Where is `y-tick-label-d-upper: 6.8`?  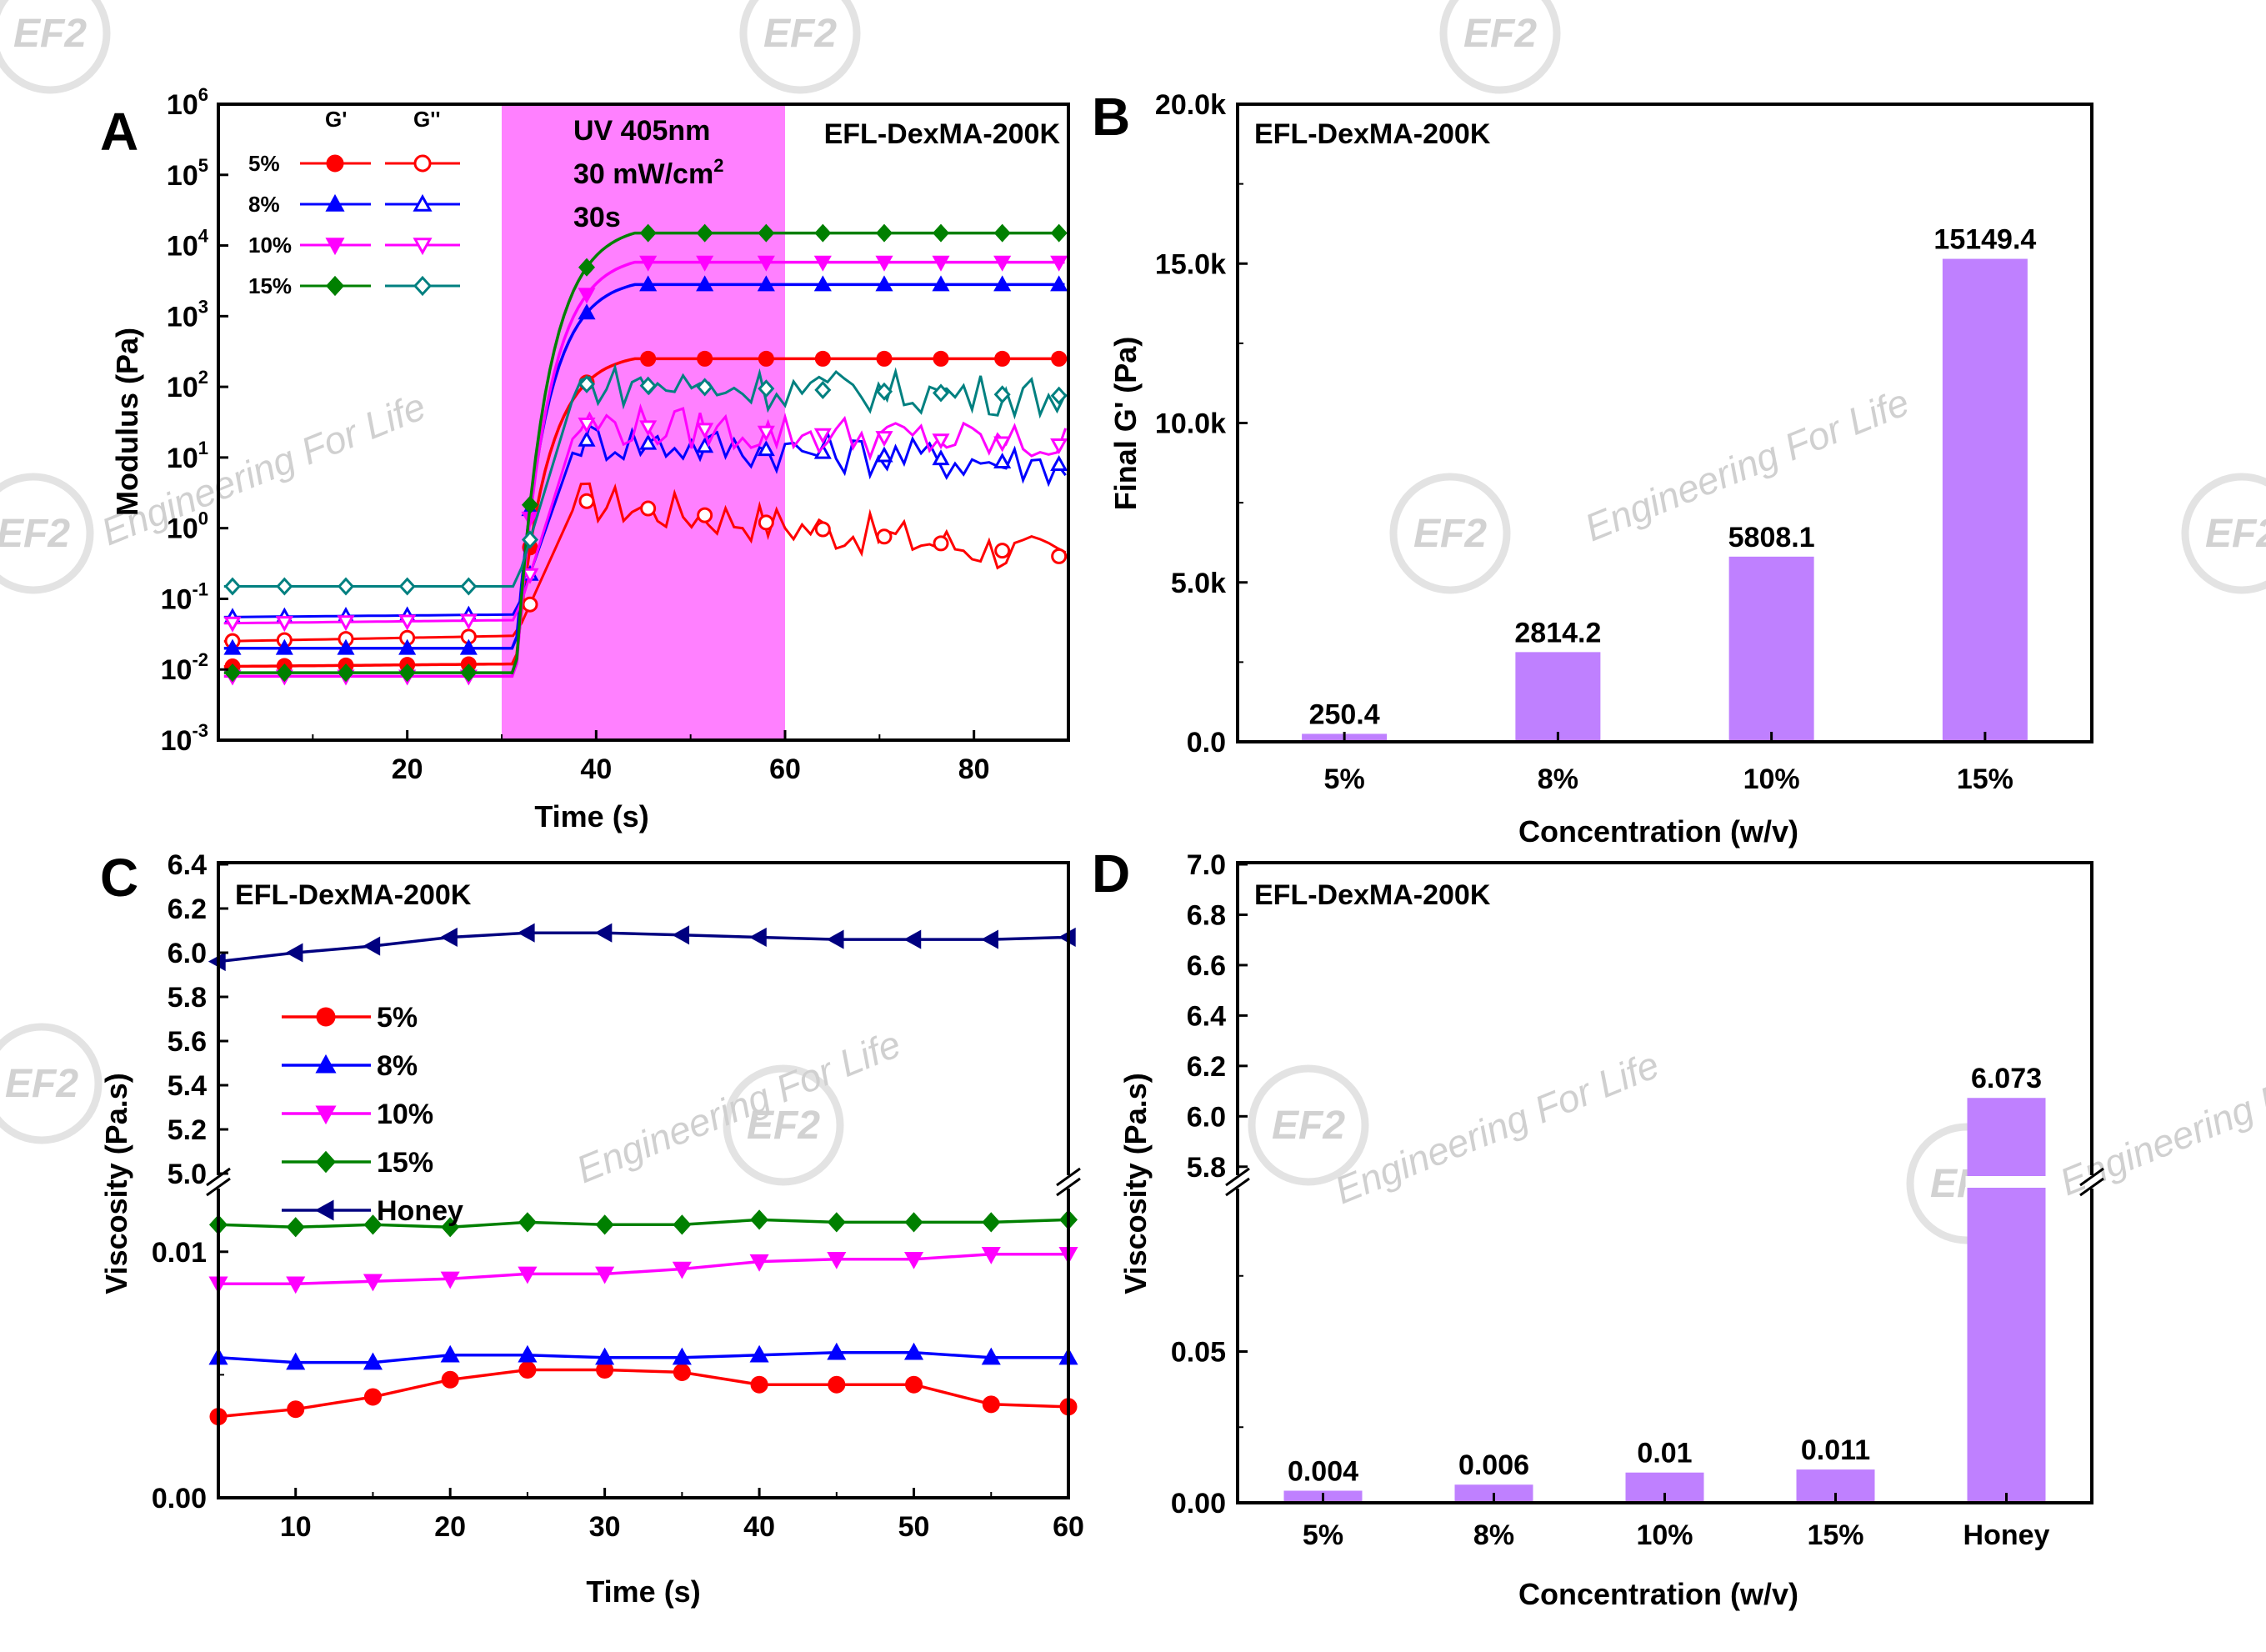
y-tick-label-d-upper: 6.8 is located at coordinates (1206, 915).